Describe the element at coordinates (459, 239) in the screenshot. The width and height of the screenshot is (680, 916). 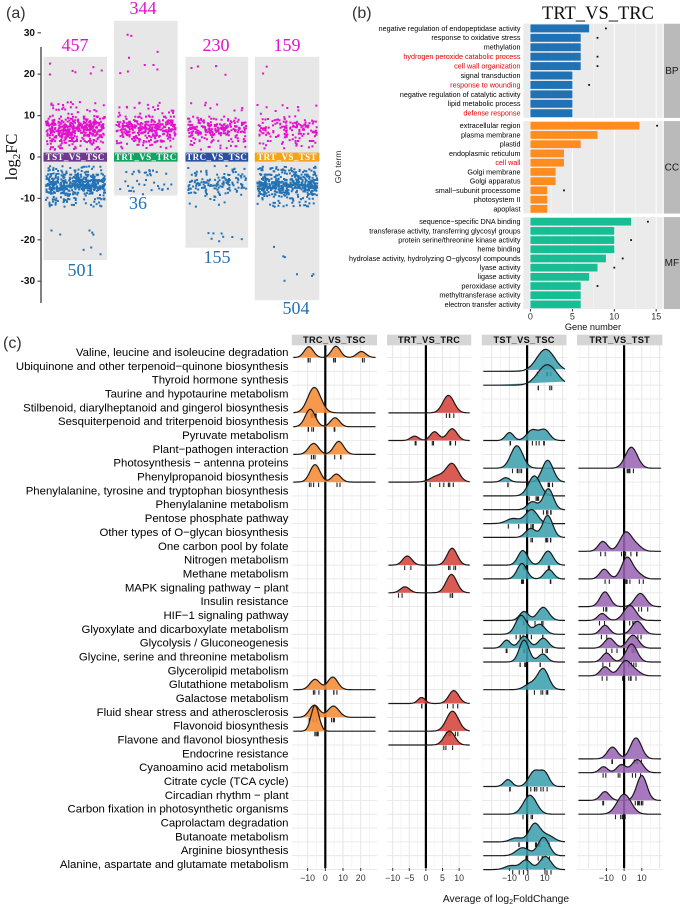
I see `svg-text:protein serine/threonine kinas: protein serine/threonine kinase activity` at that location.